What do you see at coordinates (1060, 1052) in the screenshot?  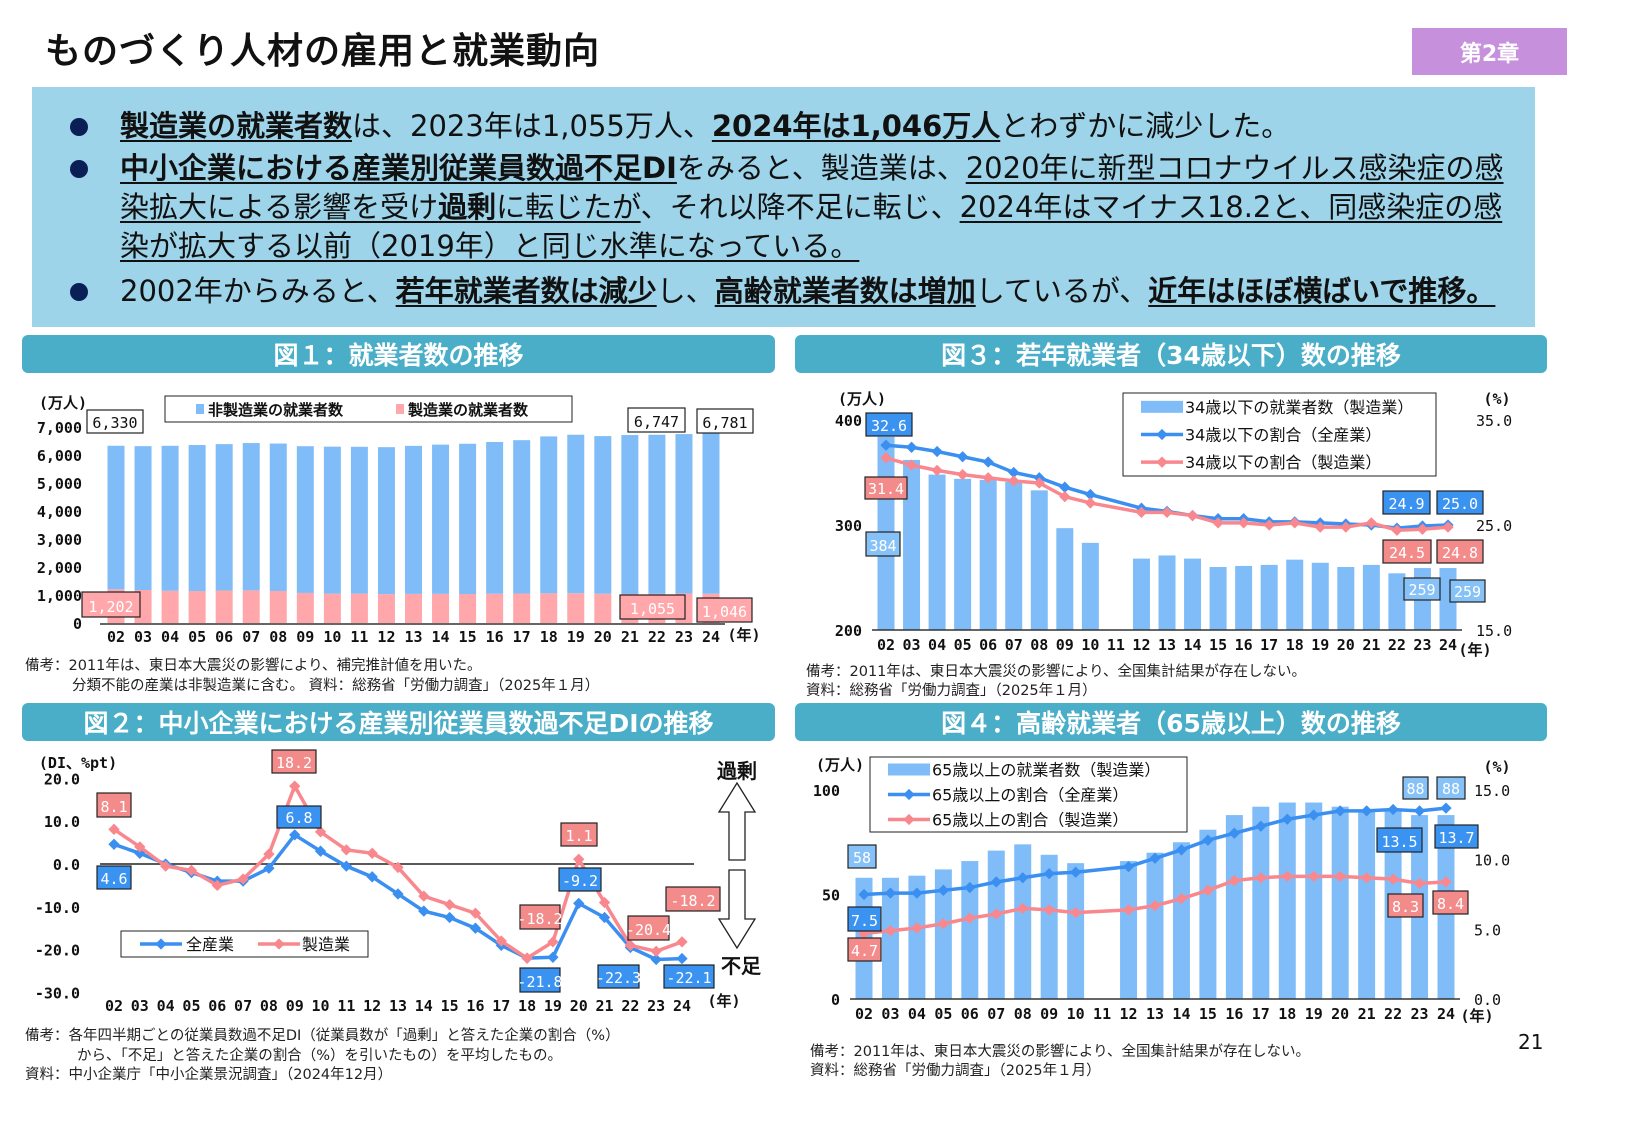 I see `fig4-note: 備考：2011年は、東日本大震災の影響により、全国集計結果が存在しない。` at bounding box center [1060, 1052].